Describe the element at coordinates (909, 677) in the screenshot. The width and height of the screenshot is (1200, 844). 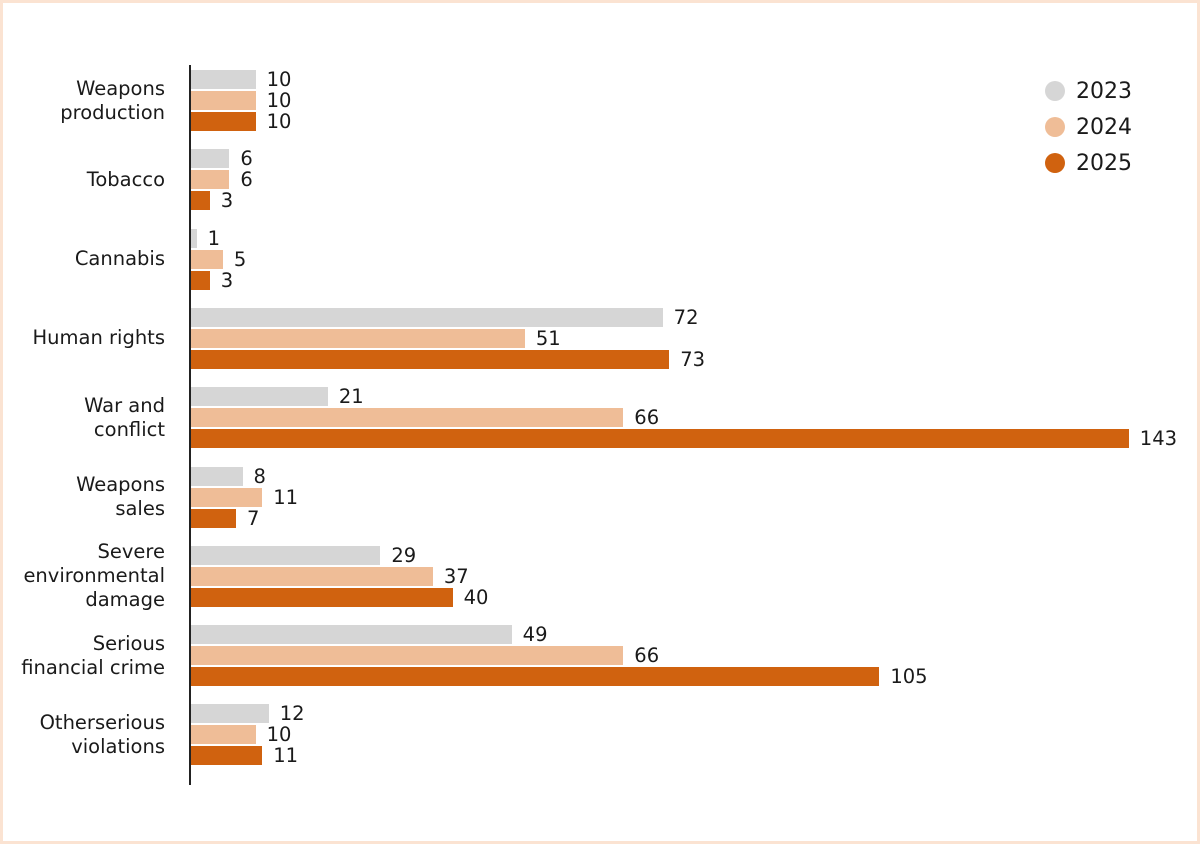
I see `value-label: 105` at that location.